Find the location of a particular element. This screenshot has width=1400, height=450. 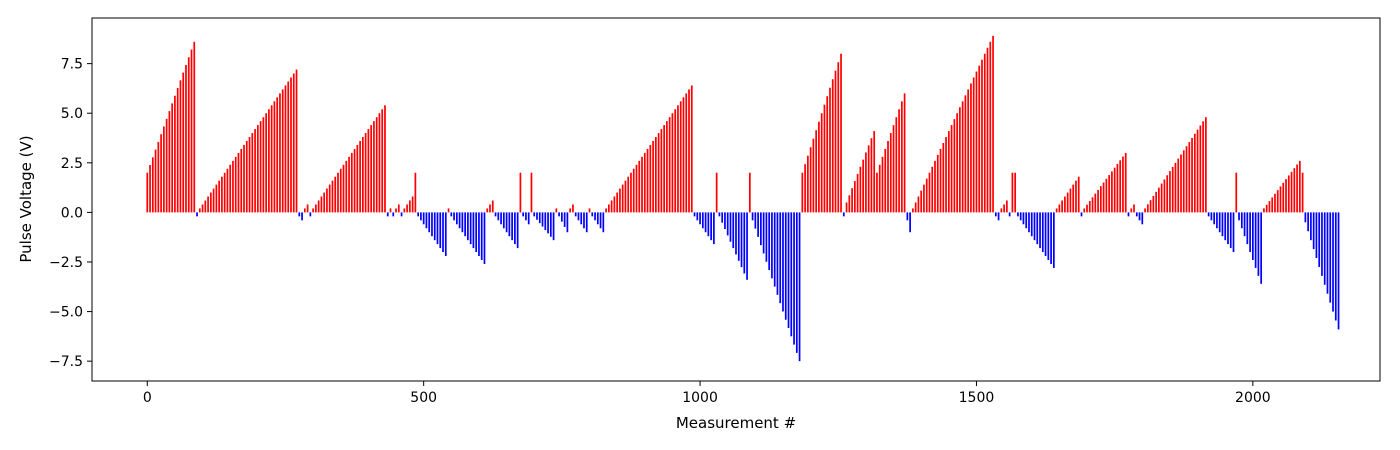

y-tick-label: 2.5 is located at coordinates (72, 164).